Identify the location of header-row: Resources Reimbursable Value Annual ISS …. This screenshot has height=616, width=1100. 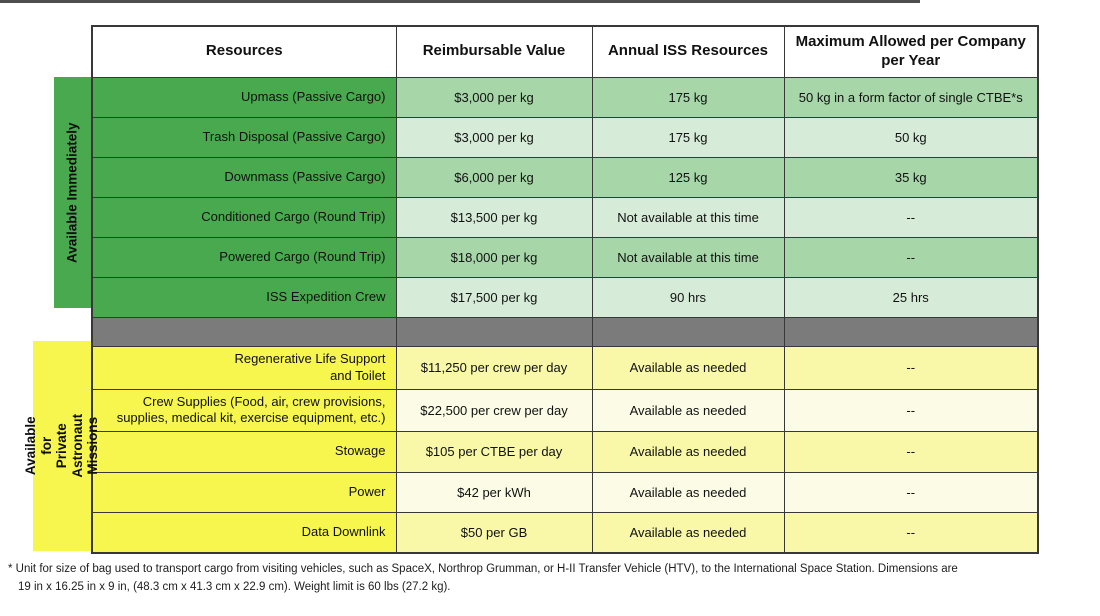
(565, 51).